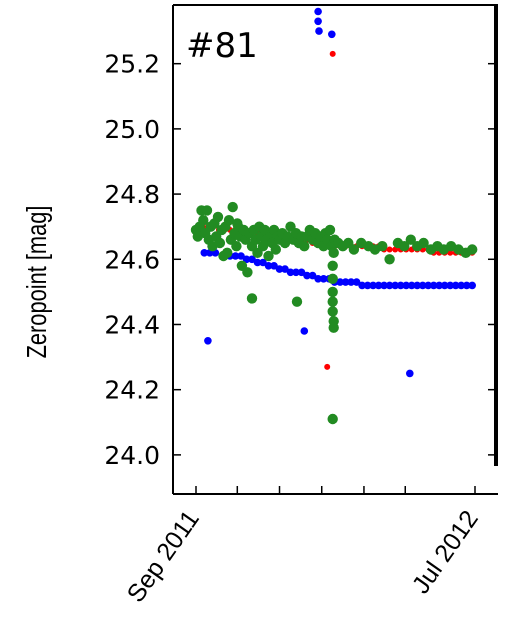 This screenshot has width=508, height=621. I want to click on y-tick-label: 24.8, so click(132, 194).